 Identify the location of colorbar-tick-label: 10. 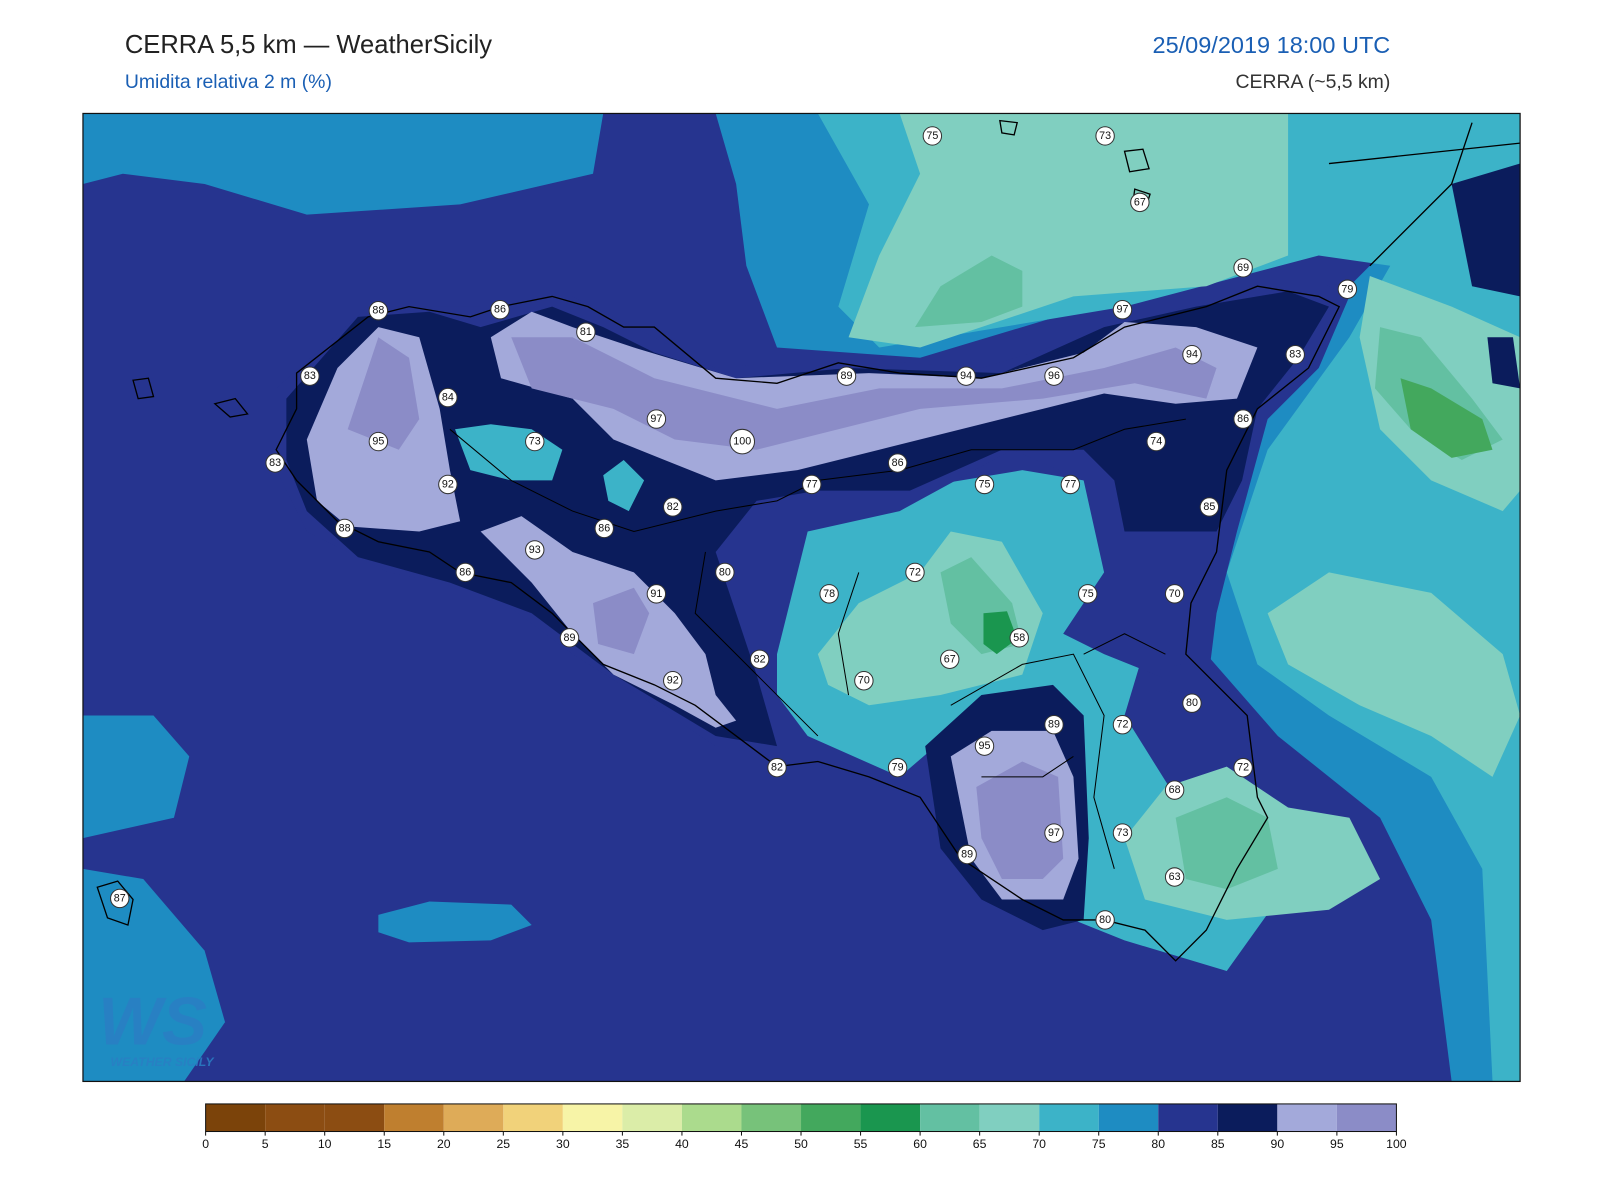
(325, 1144).